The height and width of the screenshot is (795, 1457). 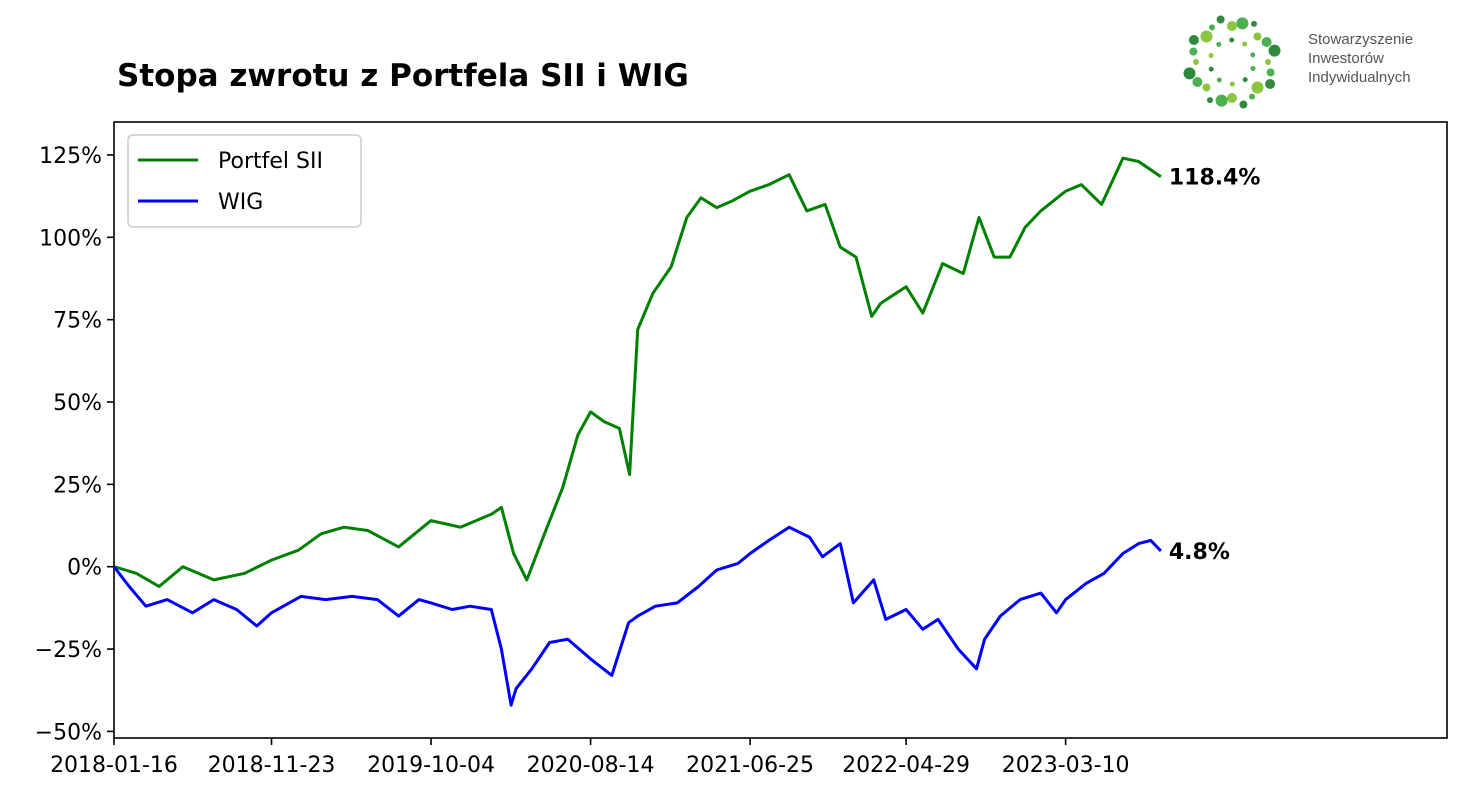 I want to click on x-tick-label: 2021-06-25, so click(x=750, y=765).